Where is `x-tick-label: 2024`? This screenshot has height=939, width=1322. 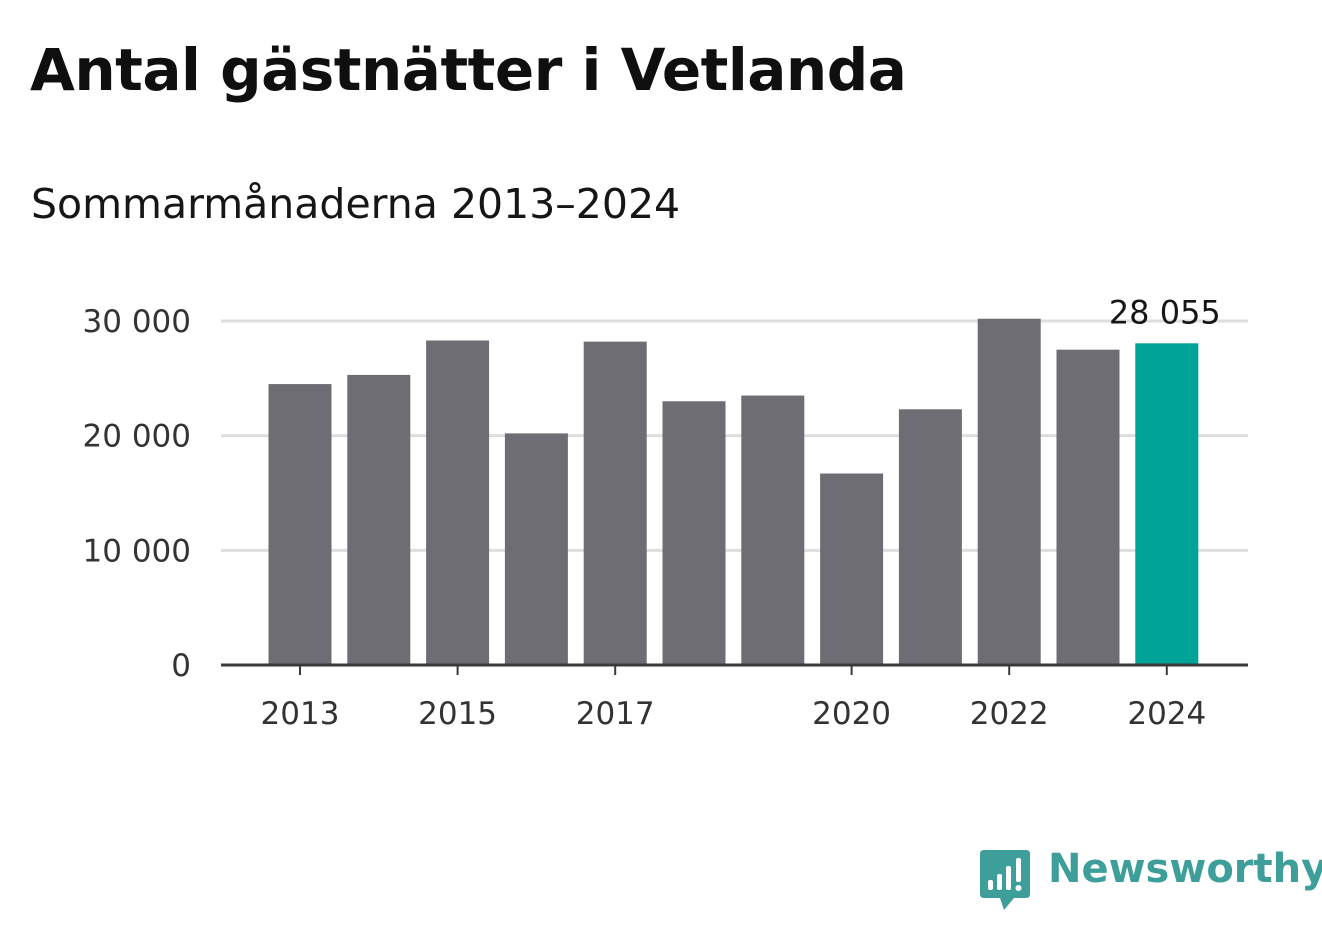 x-tick-label: 2024 is located at coordinates (1166, 714).